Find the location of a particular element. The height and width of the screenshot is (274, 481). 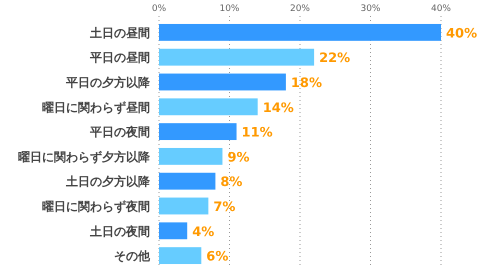

data-label: 4% is located at coordinates (203, 232).